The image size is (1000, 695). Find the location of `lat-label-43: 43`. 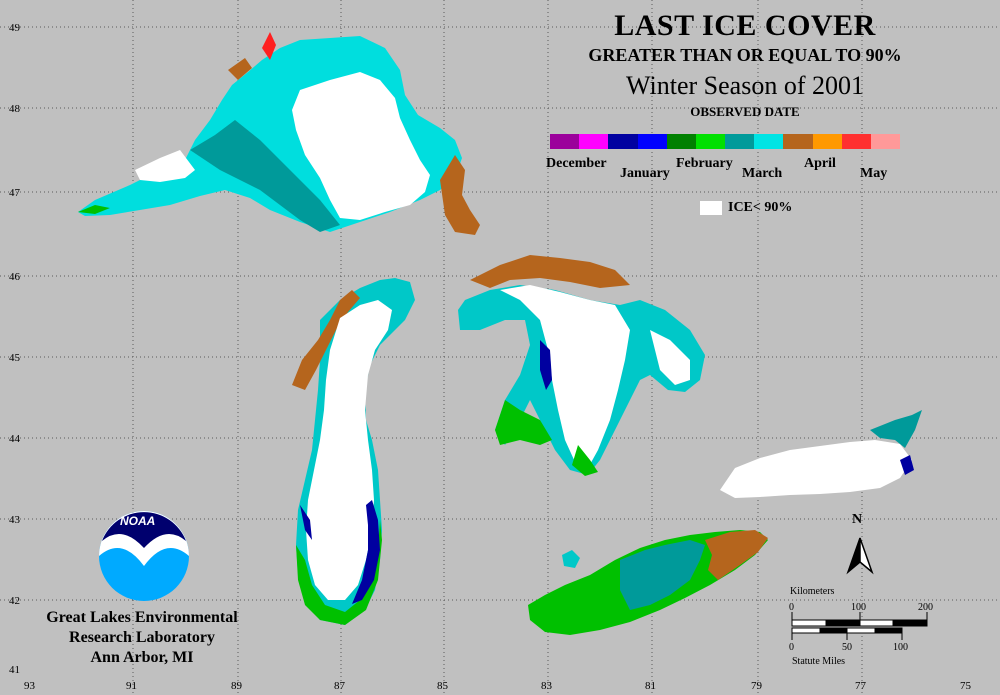

lat-label-43: 43 is located at coordinates (14, 520).